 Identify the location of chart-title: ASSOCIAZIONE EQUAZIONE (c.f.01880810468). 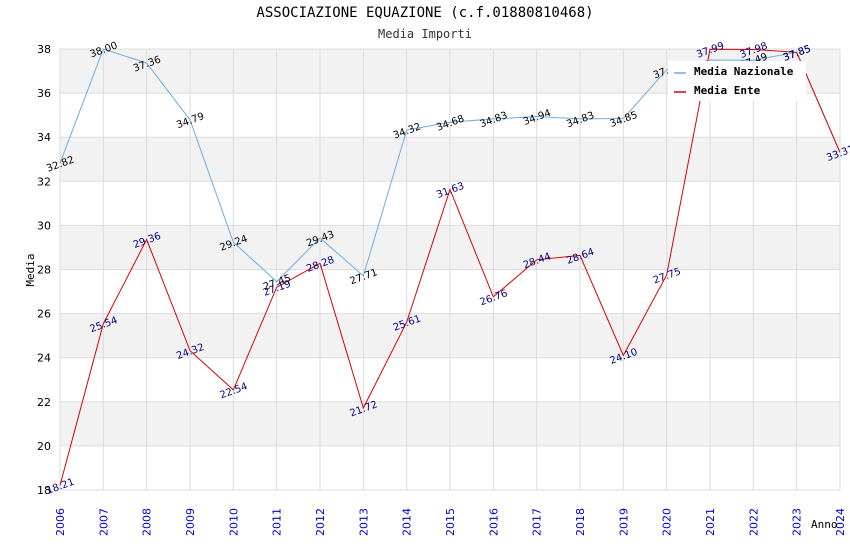
(425, 13).